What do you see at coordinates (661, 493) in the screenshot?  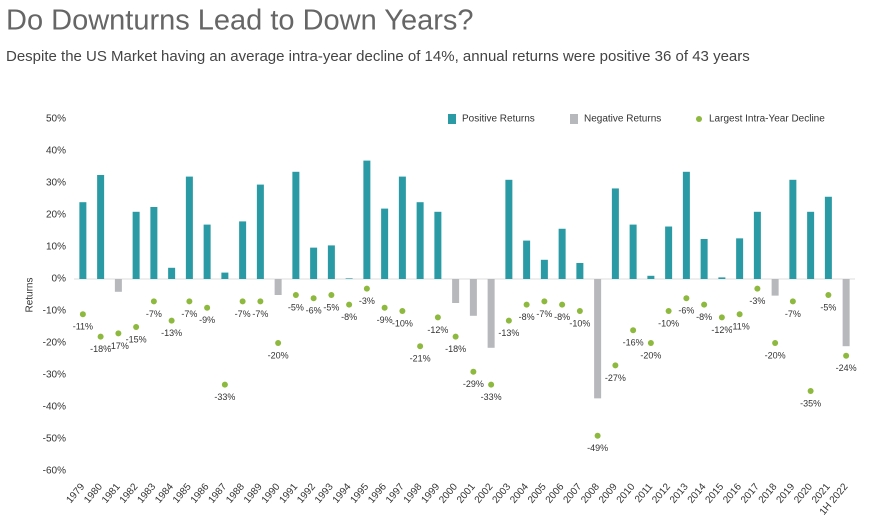 I see `x-tick-label: 2012` at bounding box center [661, 493].